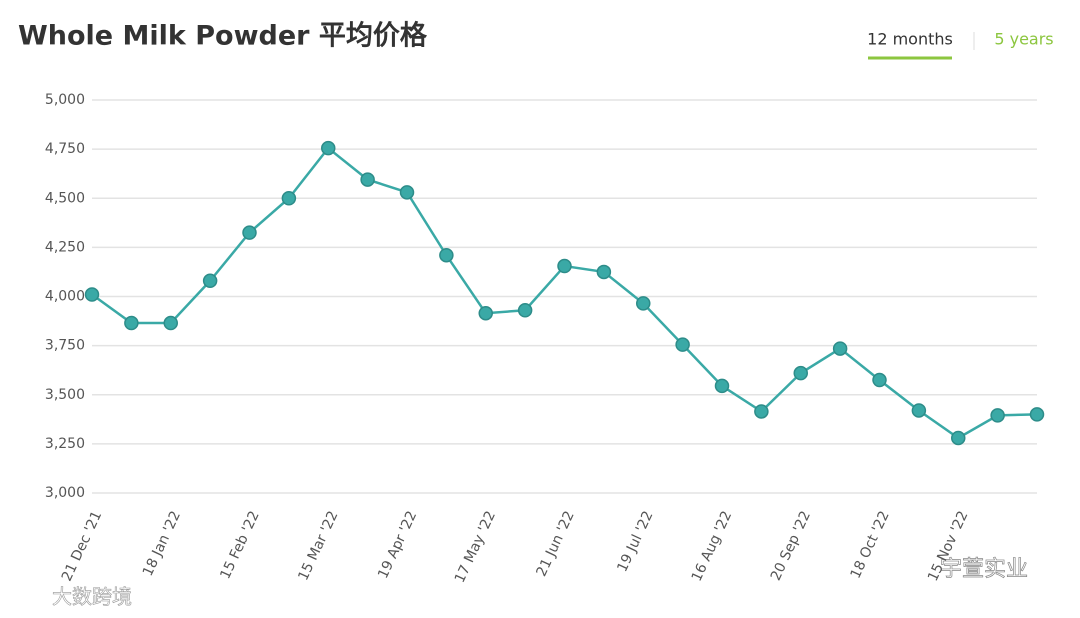  Describe the element at coordinates (984, 569) in the screenshot. I see `watermark: 宇萱实业` at that location.